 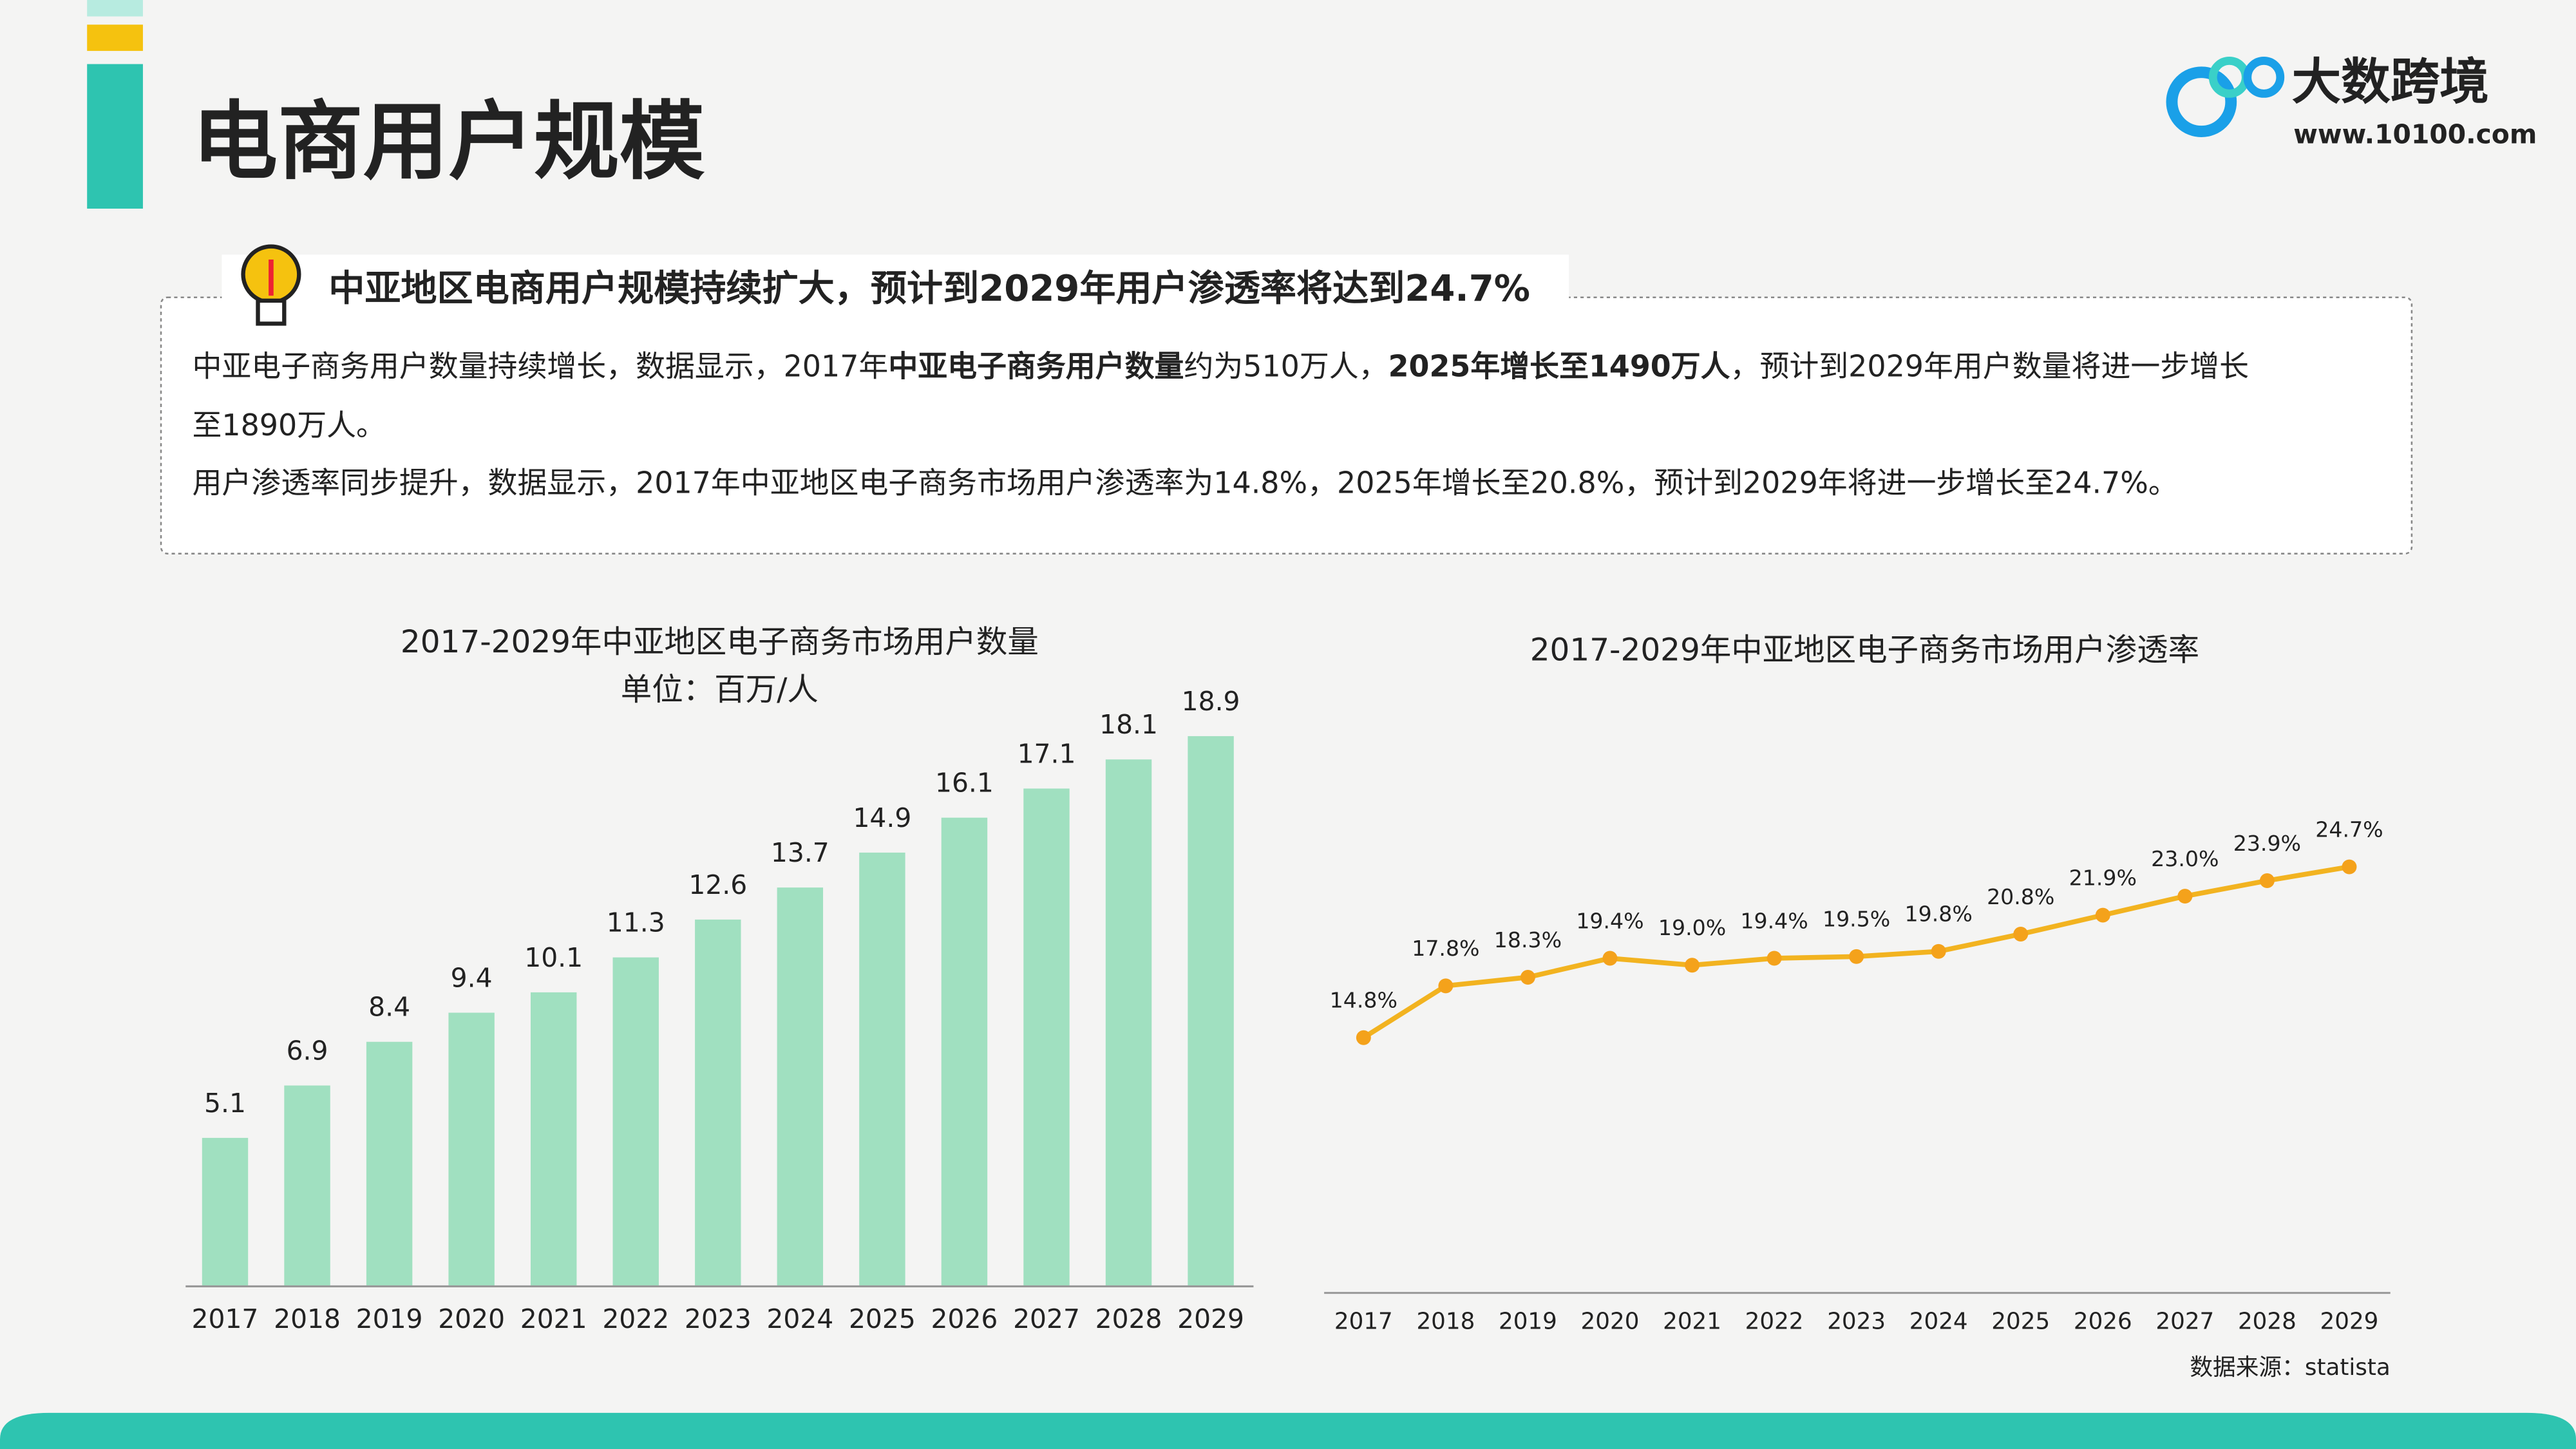 What do you see at coordinates (271, 285) in the screenshot?
I see `bulb-icon` at bounding box center [271, 285].